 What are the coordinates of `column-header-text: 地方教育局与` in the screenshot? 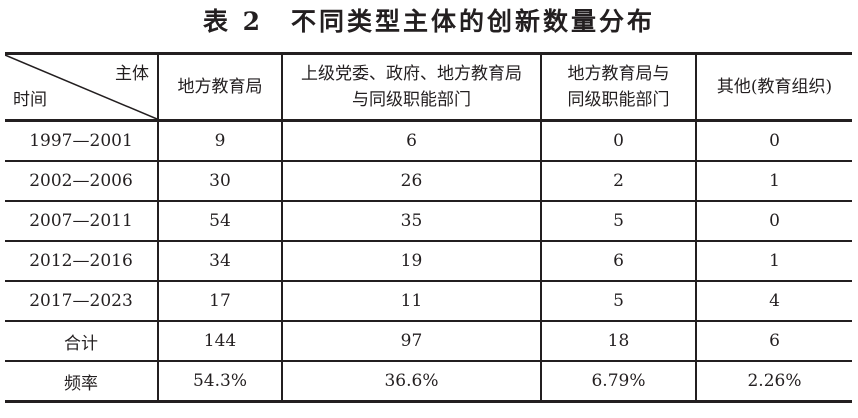 It's located at (618, 74).